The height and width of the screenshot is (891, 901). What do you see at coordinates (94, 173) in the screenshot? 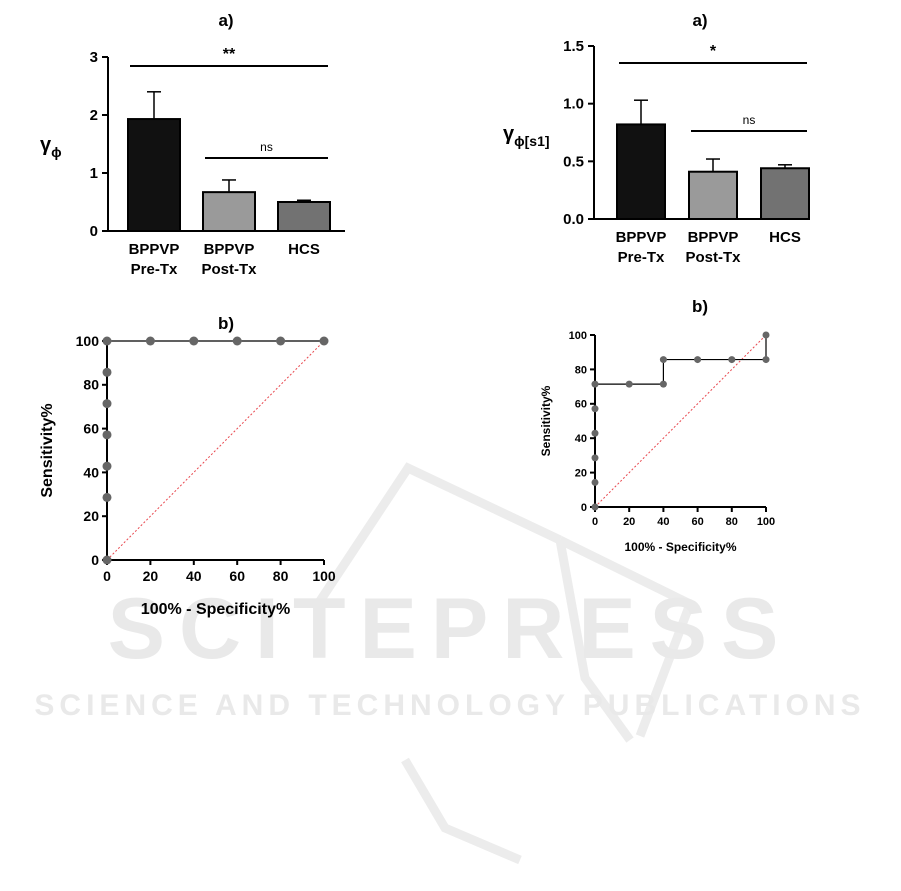
I see `y-tick-label: 1` at bounding box center [94, 173].